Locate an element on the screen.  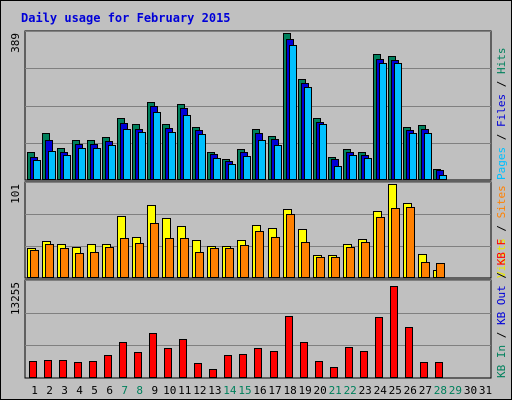
legend: KB In / KB Out / KB F is located at coordinates (501, 308).